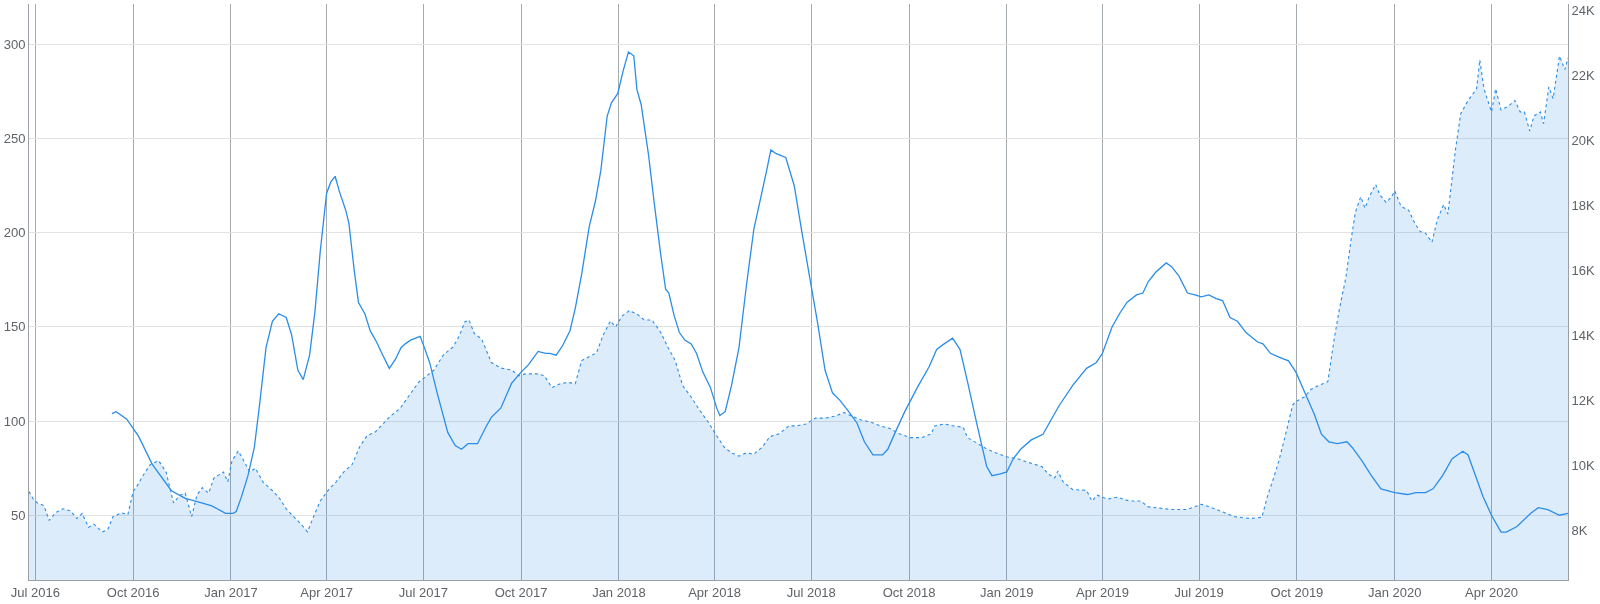 The width and height of the screenshot is (1600, 604). What do you see at coordinates (1583, 75) in the screenshot?
I see `y2-tick-label: 22K` at bounding box center [1583, 75].